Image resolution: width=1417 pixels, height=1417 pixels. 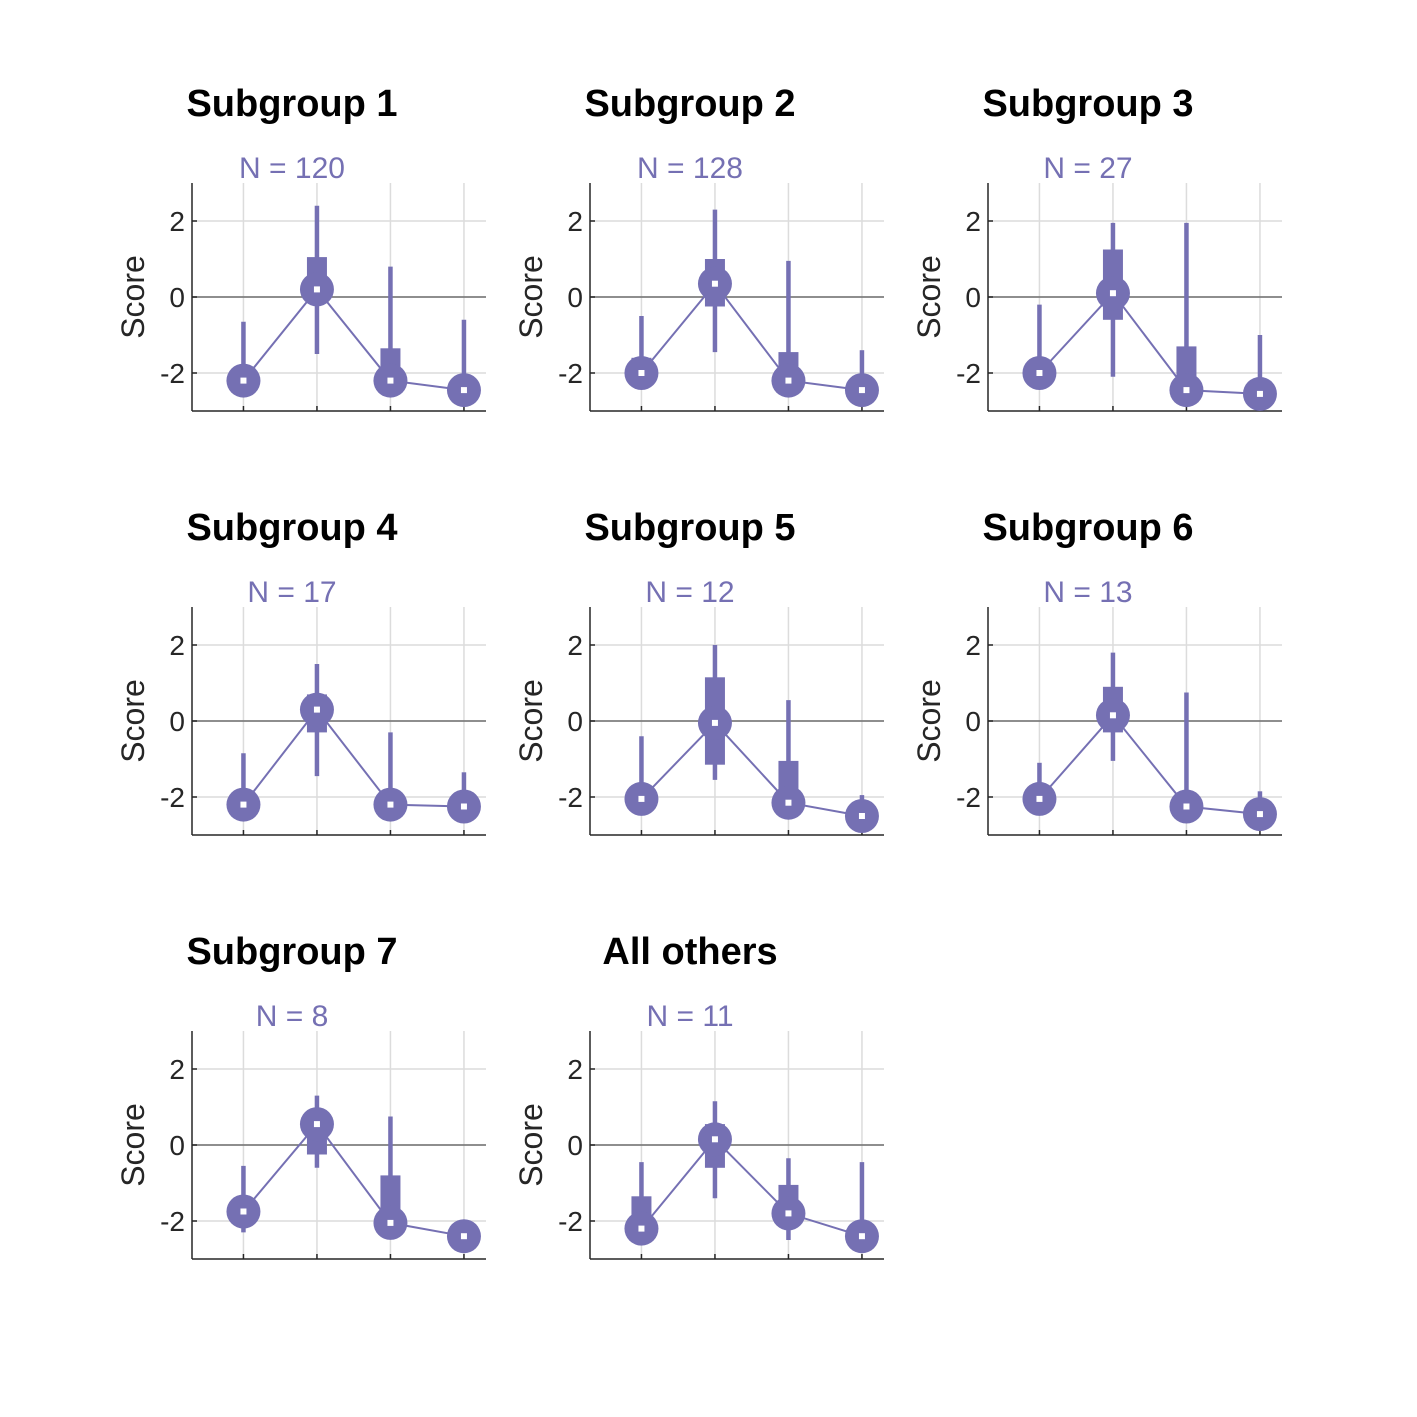 What do you see at coordinates (689, 952) in the screenshot?
I see `panel-title: All others` at bounding box center [689, 952].